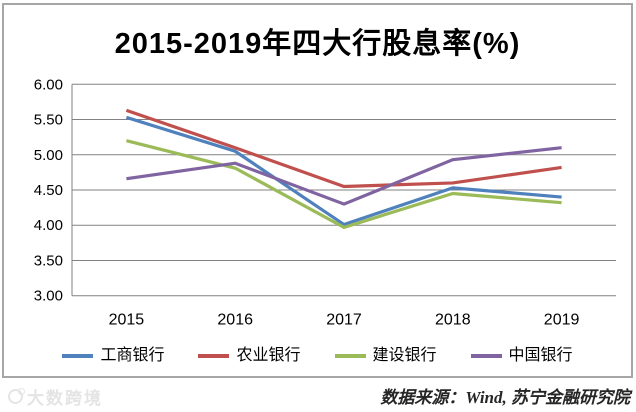  What do you see at coordinates (48, 225) in the screenshot?
I see `y-axis-tick-label: 4.00` at bounding box center [48, 225].